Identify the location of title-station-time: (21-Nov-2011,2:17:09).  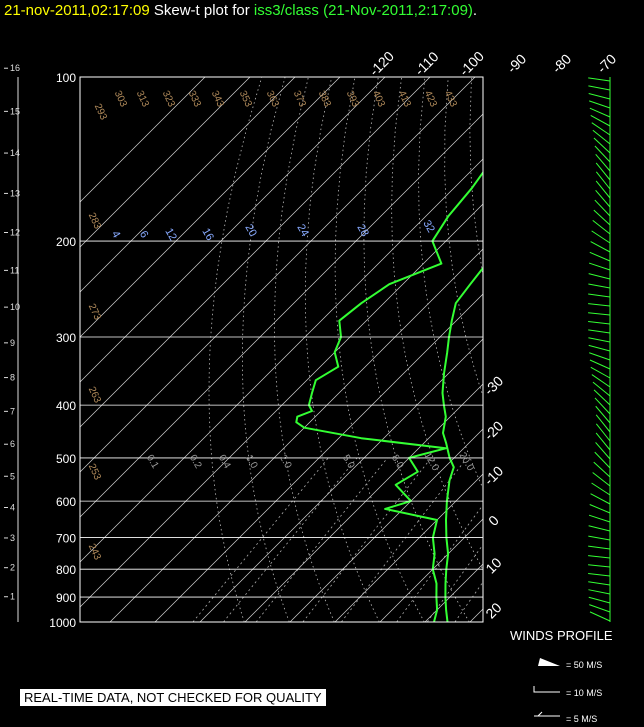
(398, 10).